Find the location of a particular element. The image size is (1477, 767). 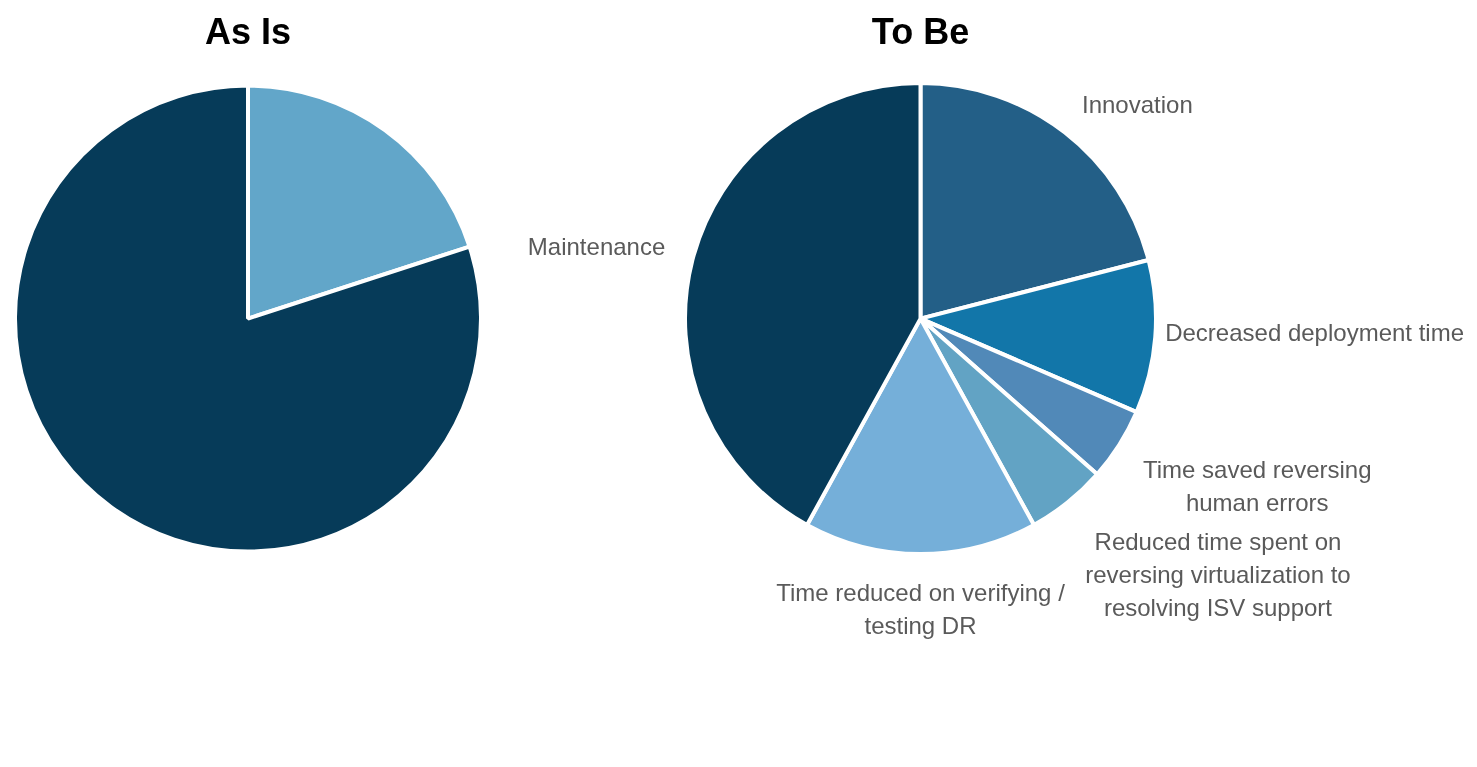

slice-label: Decreased deployment time is located at coordinates (1315, 333).